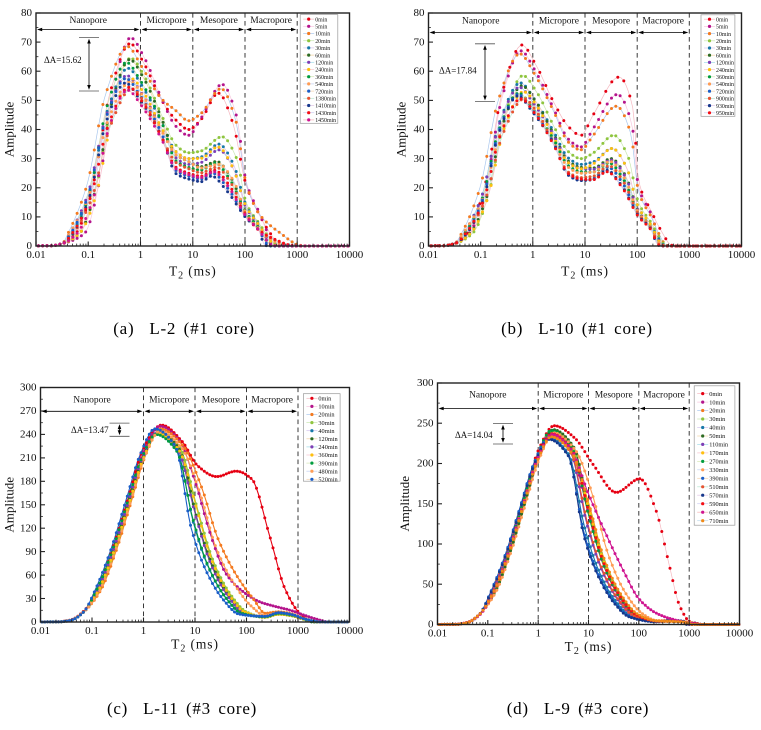 The width and height of the screenshot is (761, 730). Describe the element at coordinates (725, 107) in the screenshot. I see `svg-text: 930min` at that location.